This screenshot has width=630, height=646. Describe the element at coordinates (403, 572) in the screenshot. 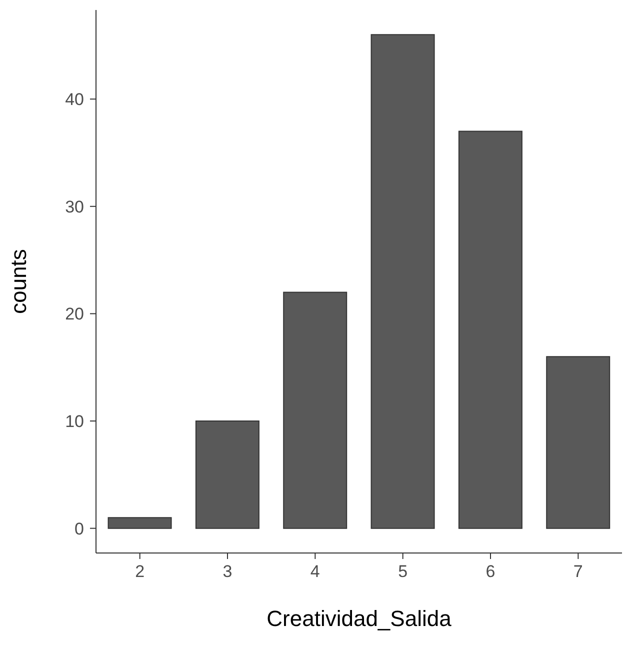

I see `x-tick-label: 5` at that location.